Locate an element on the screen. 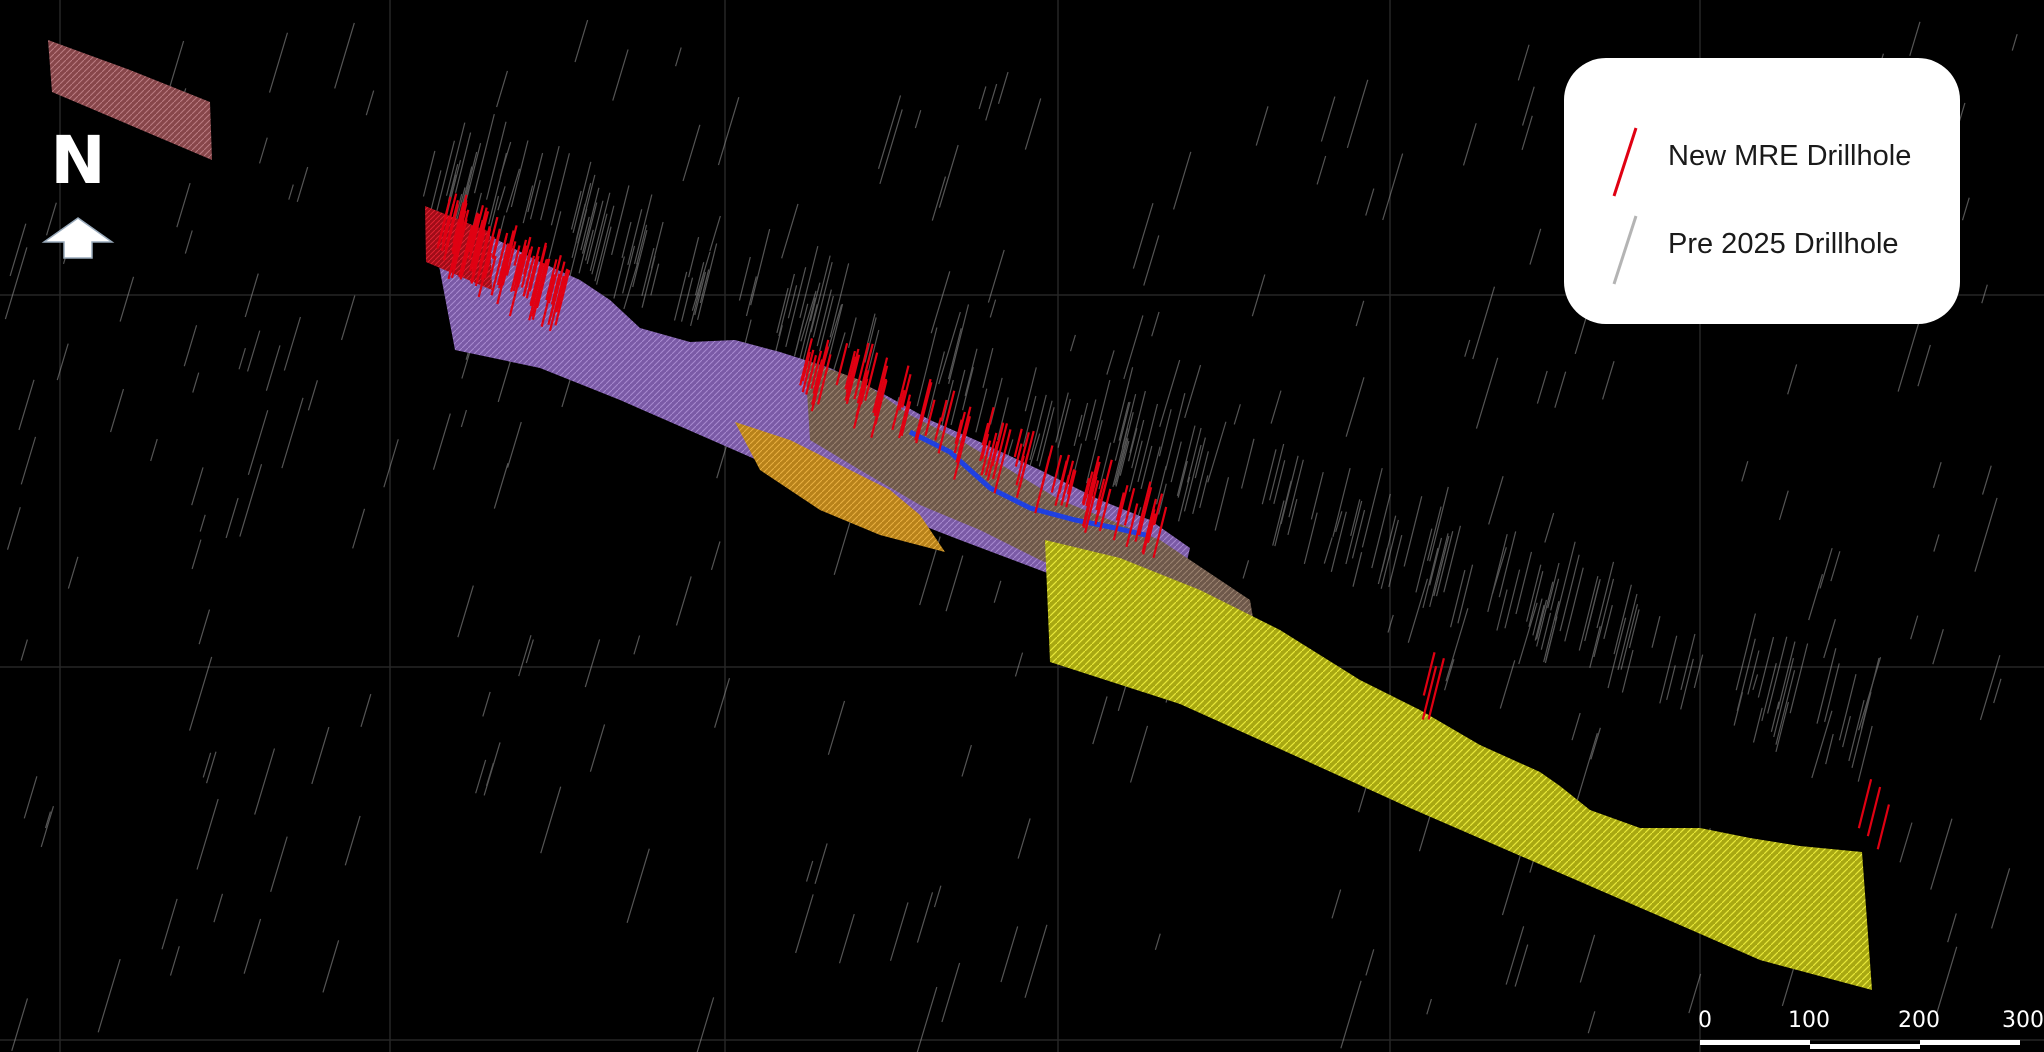 The image size is (2044, 1052). legend-label-new-mre: New MRE Drillhole is located at coordinates (1790, 156).